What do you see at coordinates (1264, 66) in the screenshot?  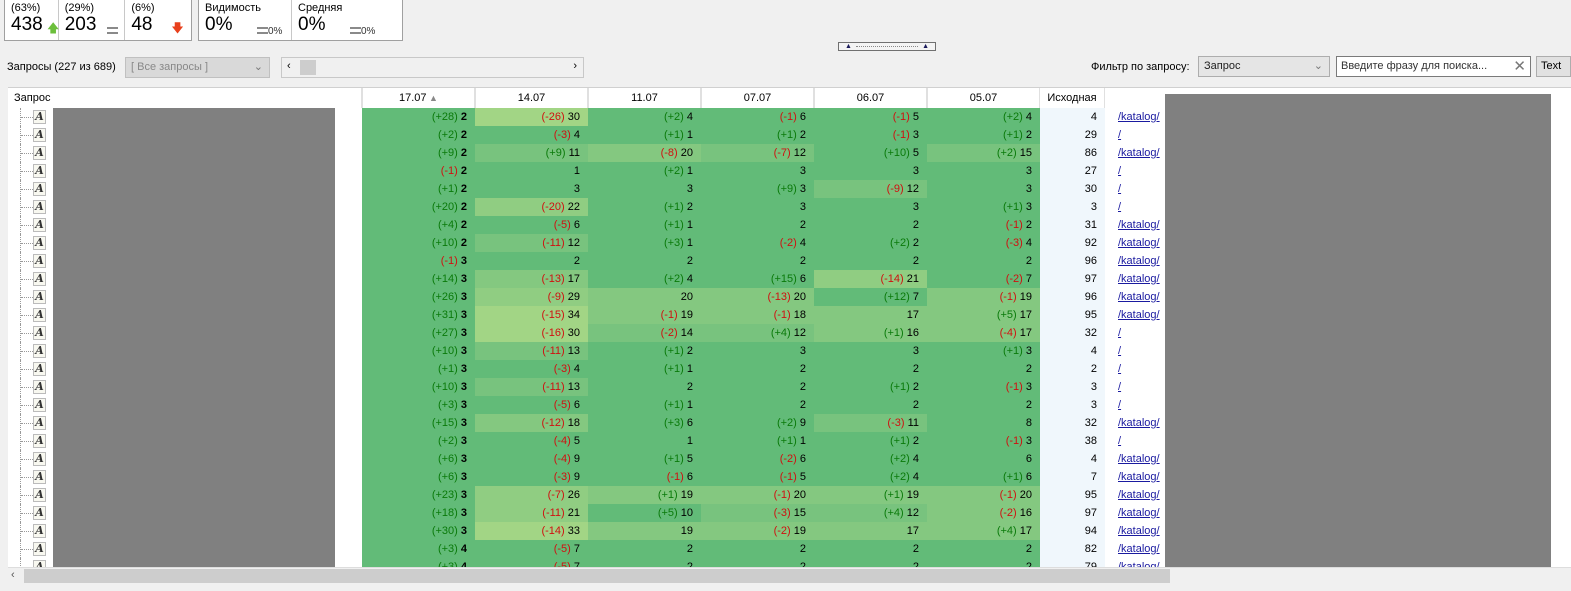 I see `filter-field-select: Запрос ⌄` at bounding box center [1264, 66].